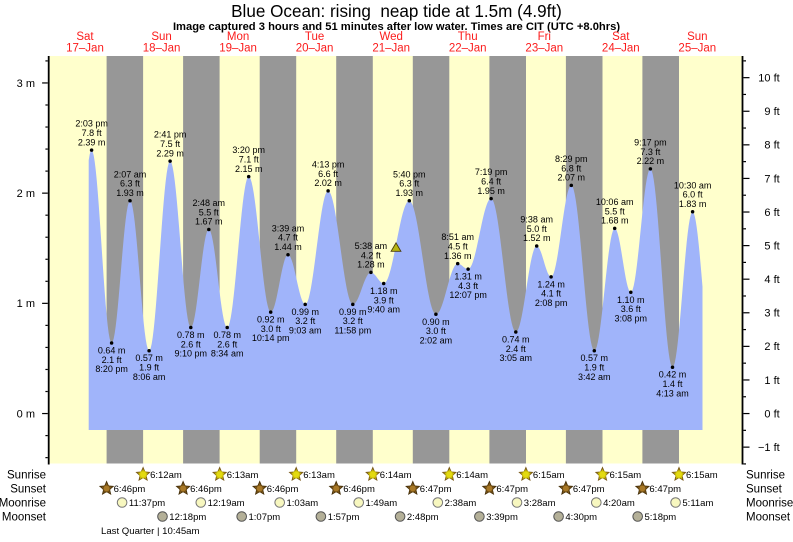 This screenshot has height=542, width=793. Describe the element at coordinates (549, 475) in the screenshot. I see `svg-text: 6:15am` at that location.